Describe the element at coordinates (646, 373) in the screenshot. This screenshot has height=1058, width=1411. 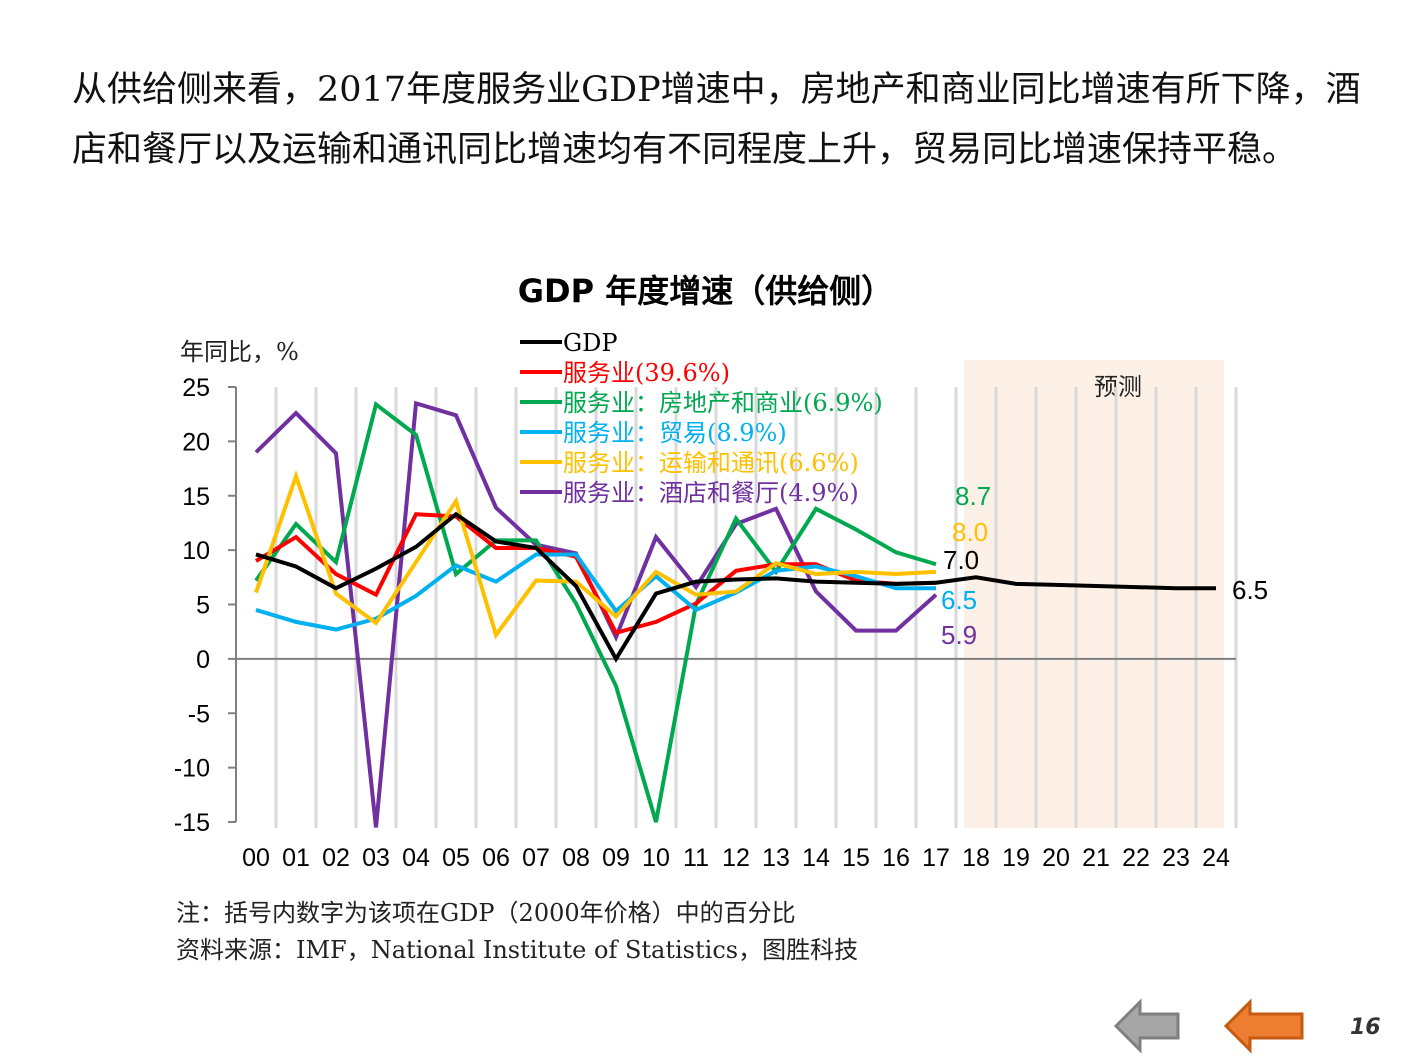
I see `legend-label: 服务业(39.6%)` at that location.